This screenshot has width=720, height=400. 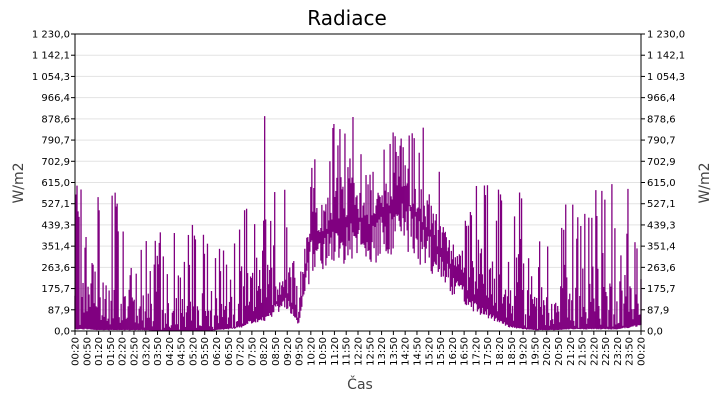 I want to click on x-tick-label: 08:20, so click(x=264, y=351).